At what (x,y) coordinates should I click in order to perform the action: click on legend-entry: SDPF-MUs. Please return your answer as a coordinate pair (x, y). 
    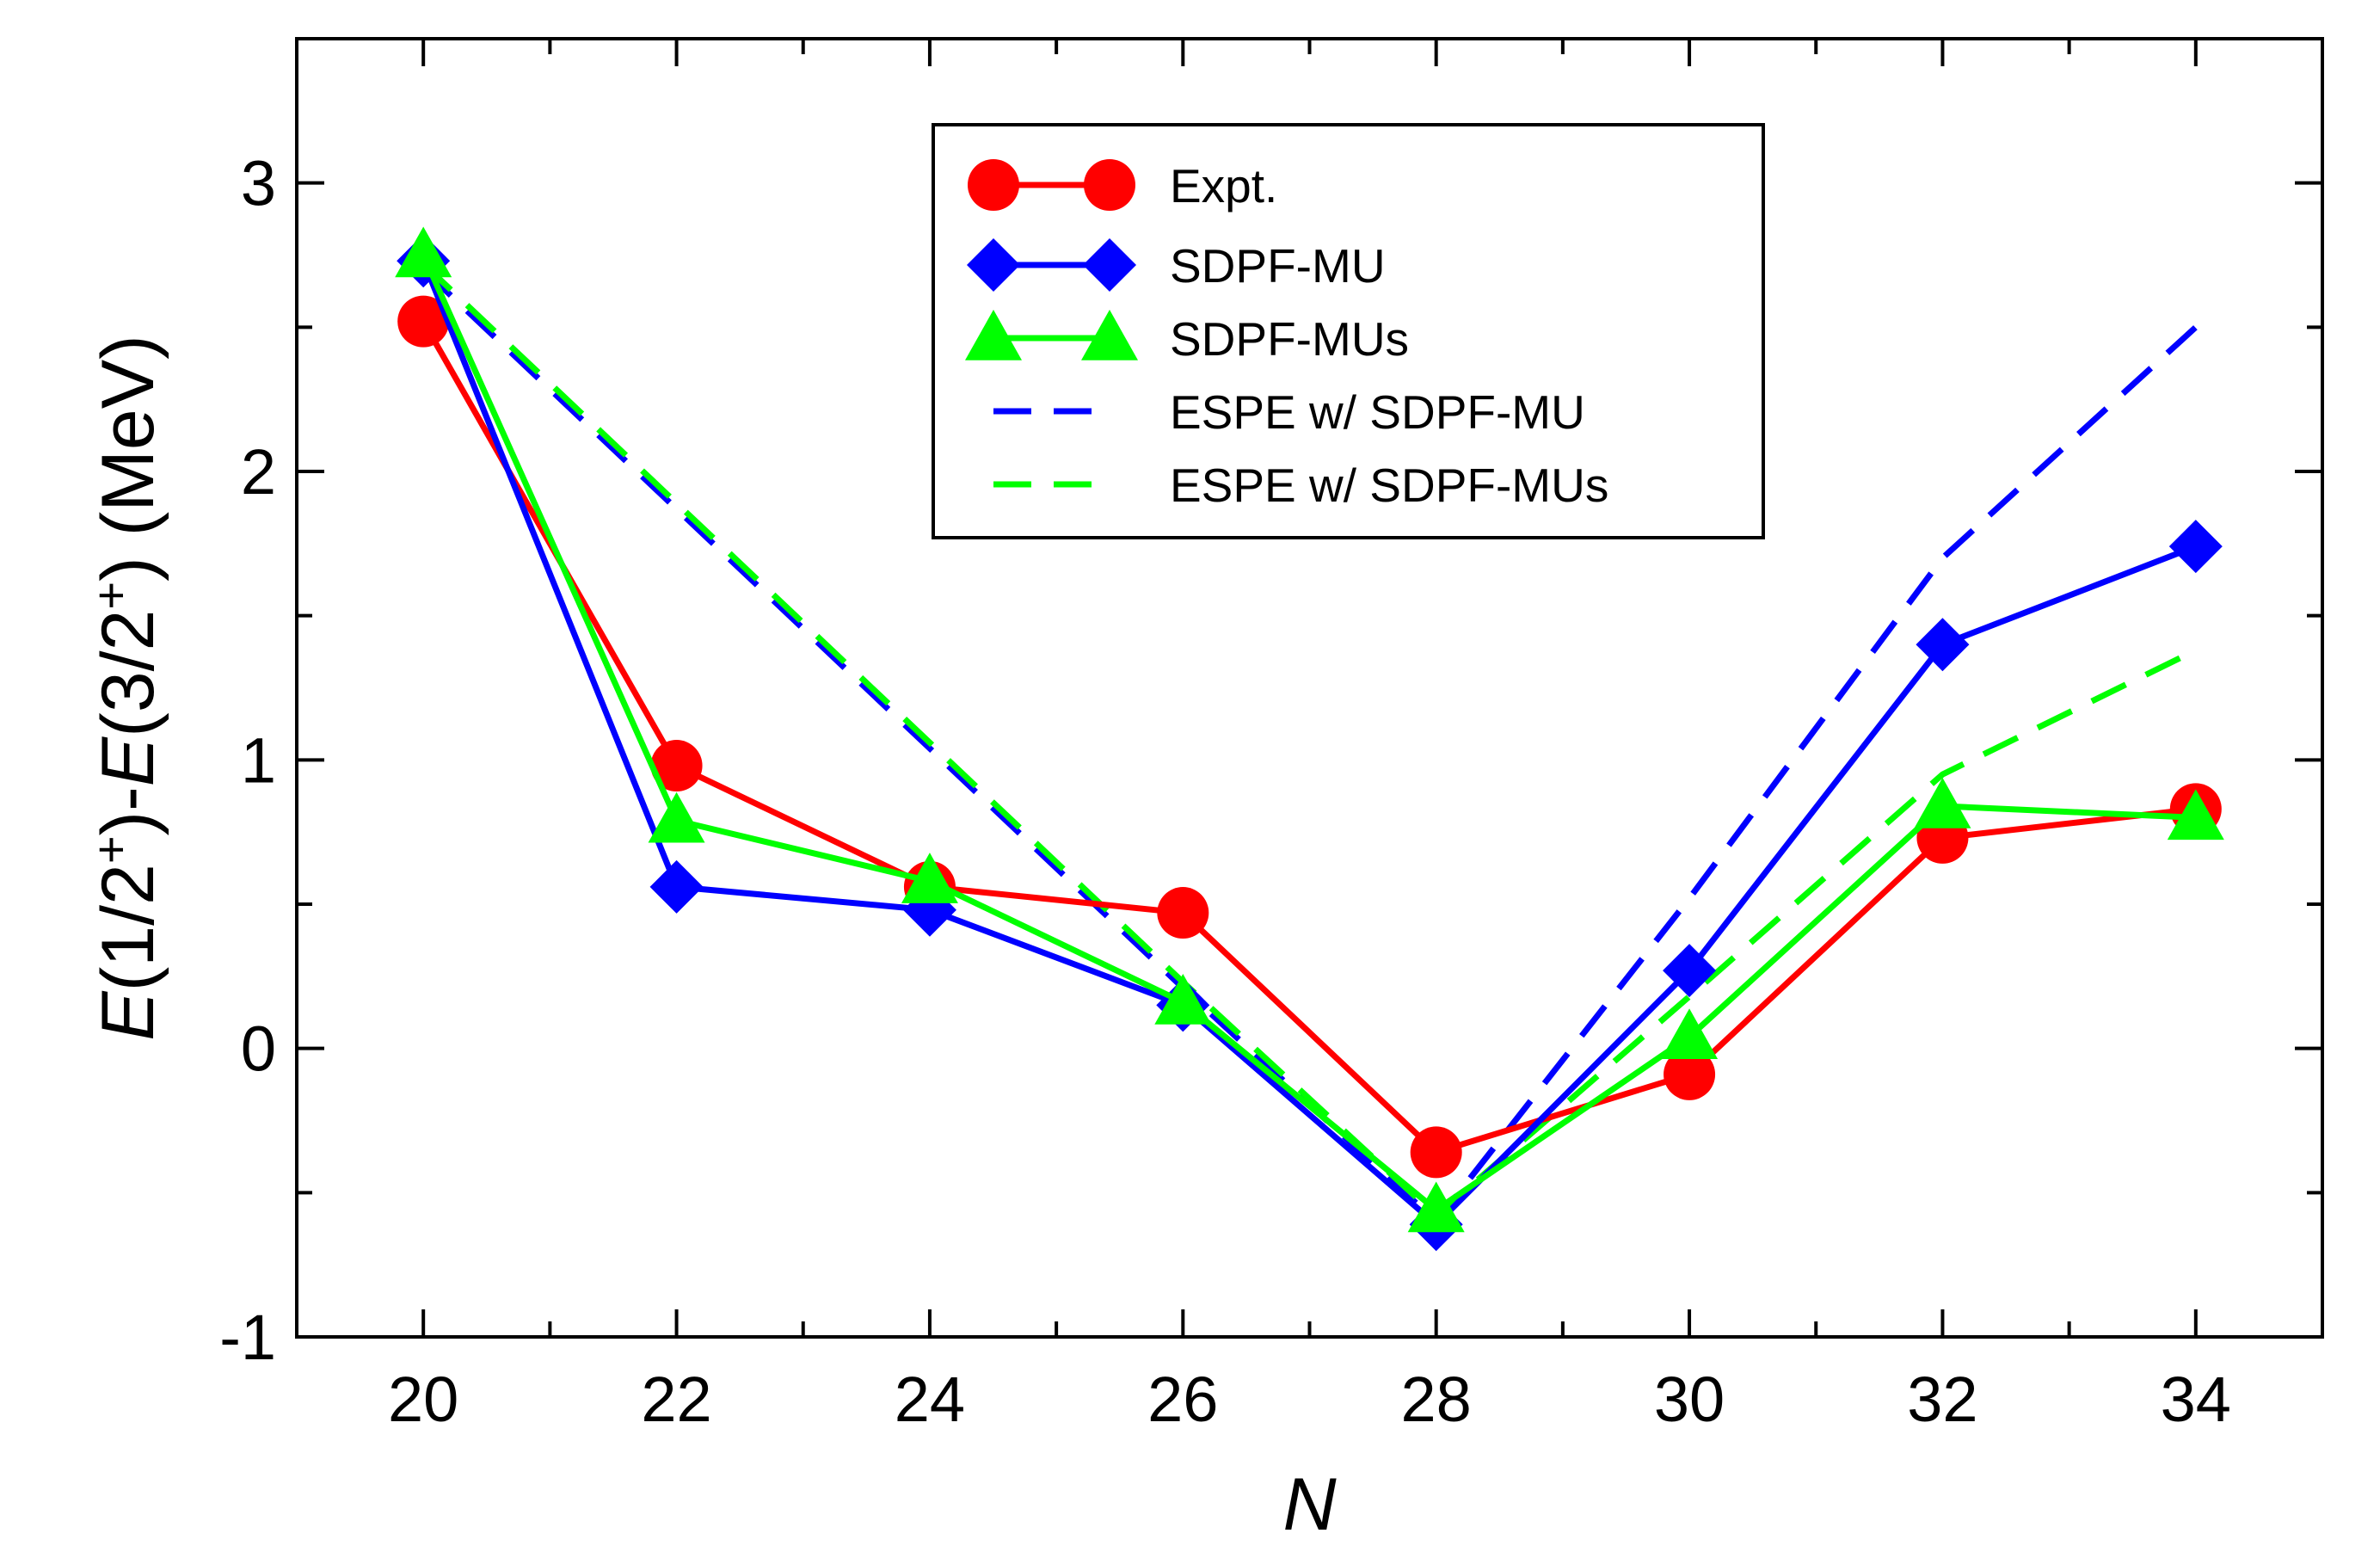
    Looking at the image, I should click on (1187, 338).